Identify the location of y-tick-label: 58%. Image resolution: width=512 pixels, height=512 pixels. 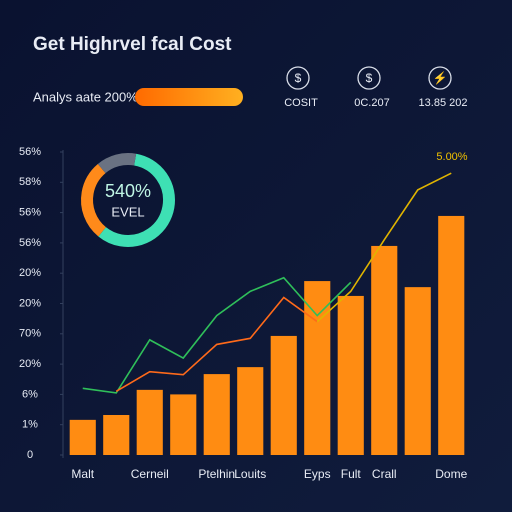
(30, 182).